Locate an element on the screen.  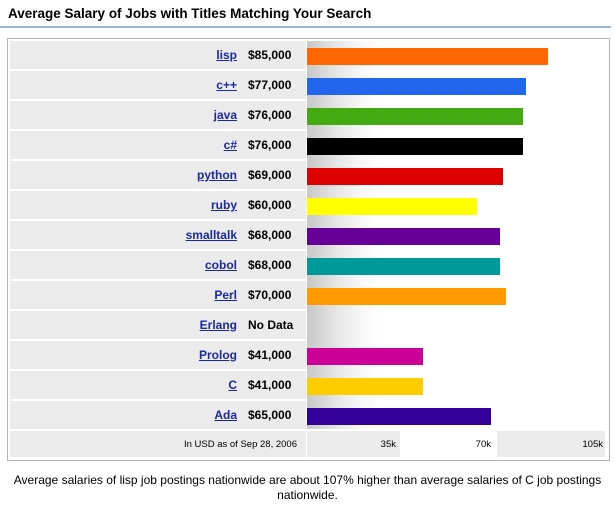
salary-value-label: $65,000 is located at coordinates (270, 415).